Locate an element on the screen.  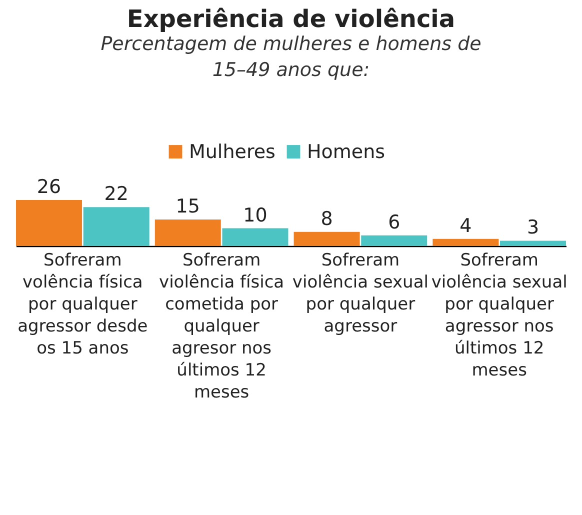
data-label: 3 is located at coordinates (533, 227).